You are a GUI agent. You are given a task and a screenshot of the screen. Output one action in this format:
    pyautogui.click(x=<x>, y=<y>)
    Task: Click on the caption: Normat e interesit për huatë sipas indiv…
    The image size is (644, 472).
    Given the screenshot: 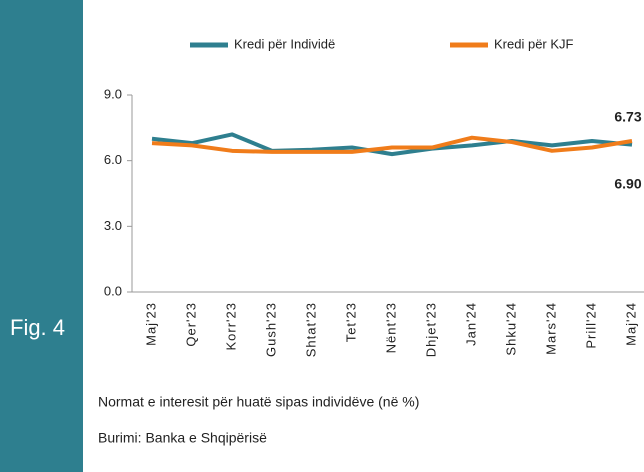 What is the action you would take?
    pyautogui.click(x=258, y=402)
    